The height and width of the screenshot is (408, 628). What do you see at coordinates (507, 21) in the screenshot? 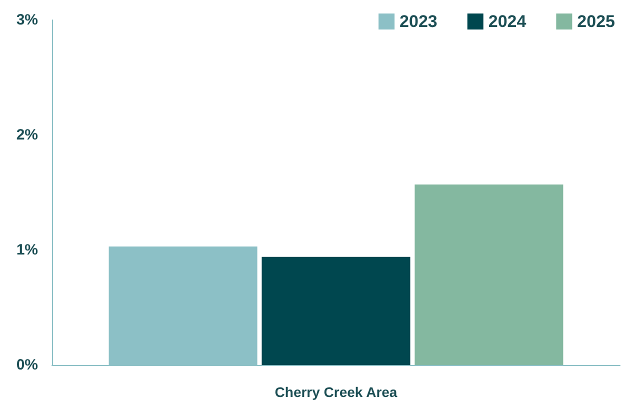
I see `legend-label: 2024` at bounding box center [507, 21].